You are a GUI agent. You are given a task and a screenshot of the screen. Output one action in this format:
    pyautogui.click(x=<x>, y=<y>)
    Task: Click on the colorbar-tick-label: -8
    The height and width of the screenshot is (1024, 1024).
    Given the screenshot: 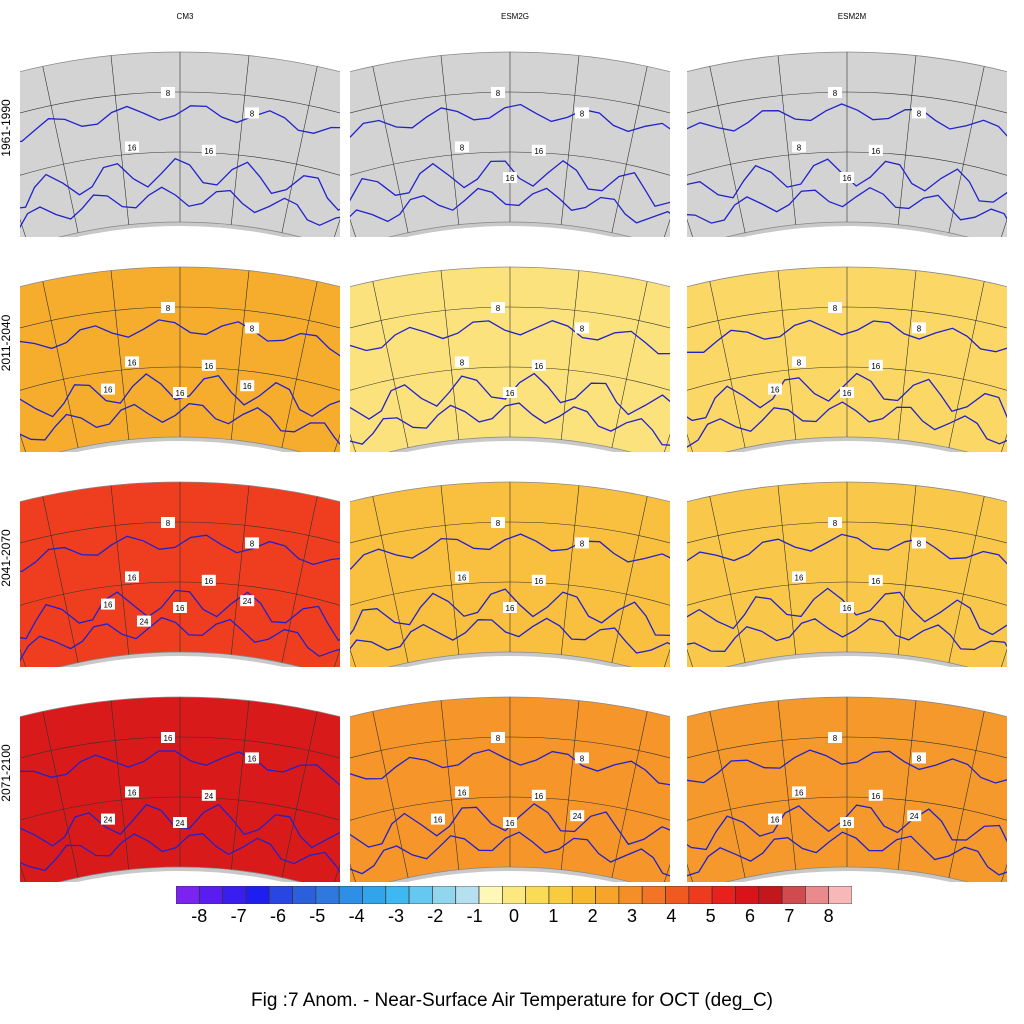 What is the action you would take?
    pyautogui.click(x=199, y=916)
    